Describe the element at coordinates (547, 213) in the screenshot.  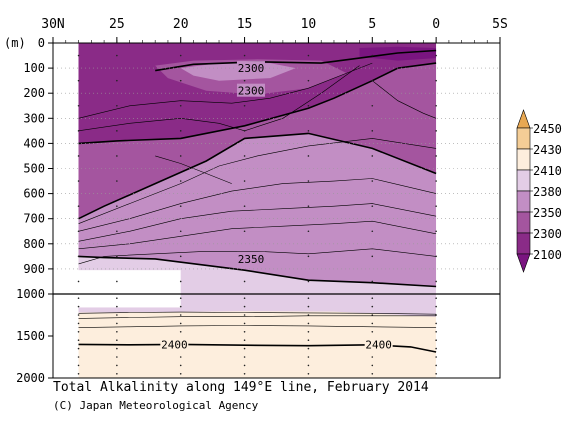
I see `legend-label: 2350` at that location.